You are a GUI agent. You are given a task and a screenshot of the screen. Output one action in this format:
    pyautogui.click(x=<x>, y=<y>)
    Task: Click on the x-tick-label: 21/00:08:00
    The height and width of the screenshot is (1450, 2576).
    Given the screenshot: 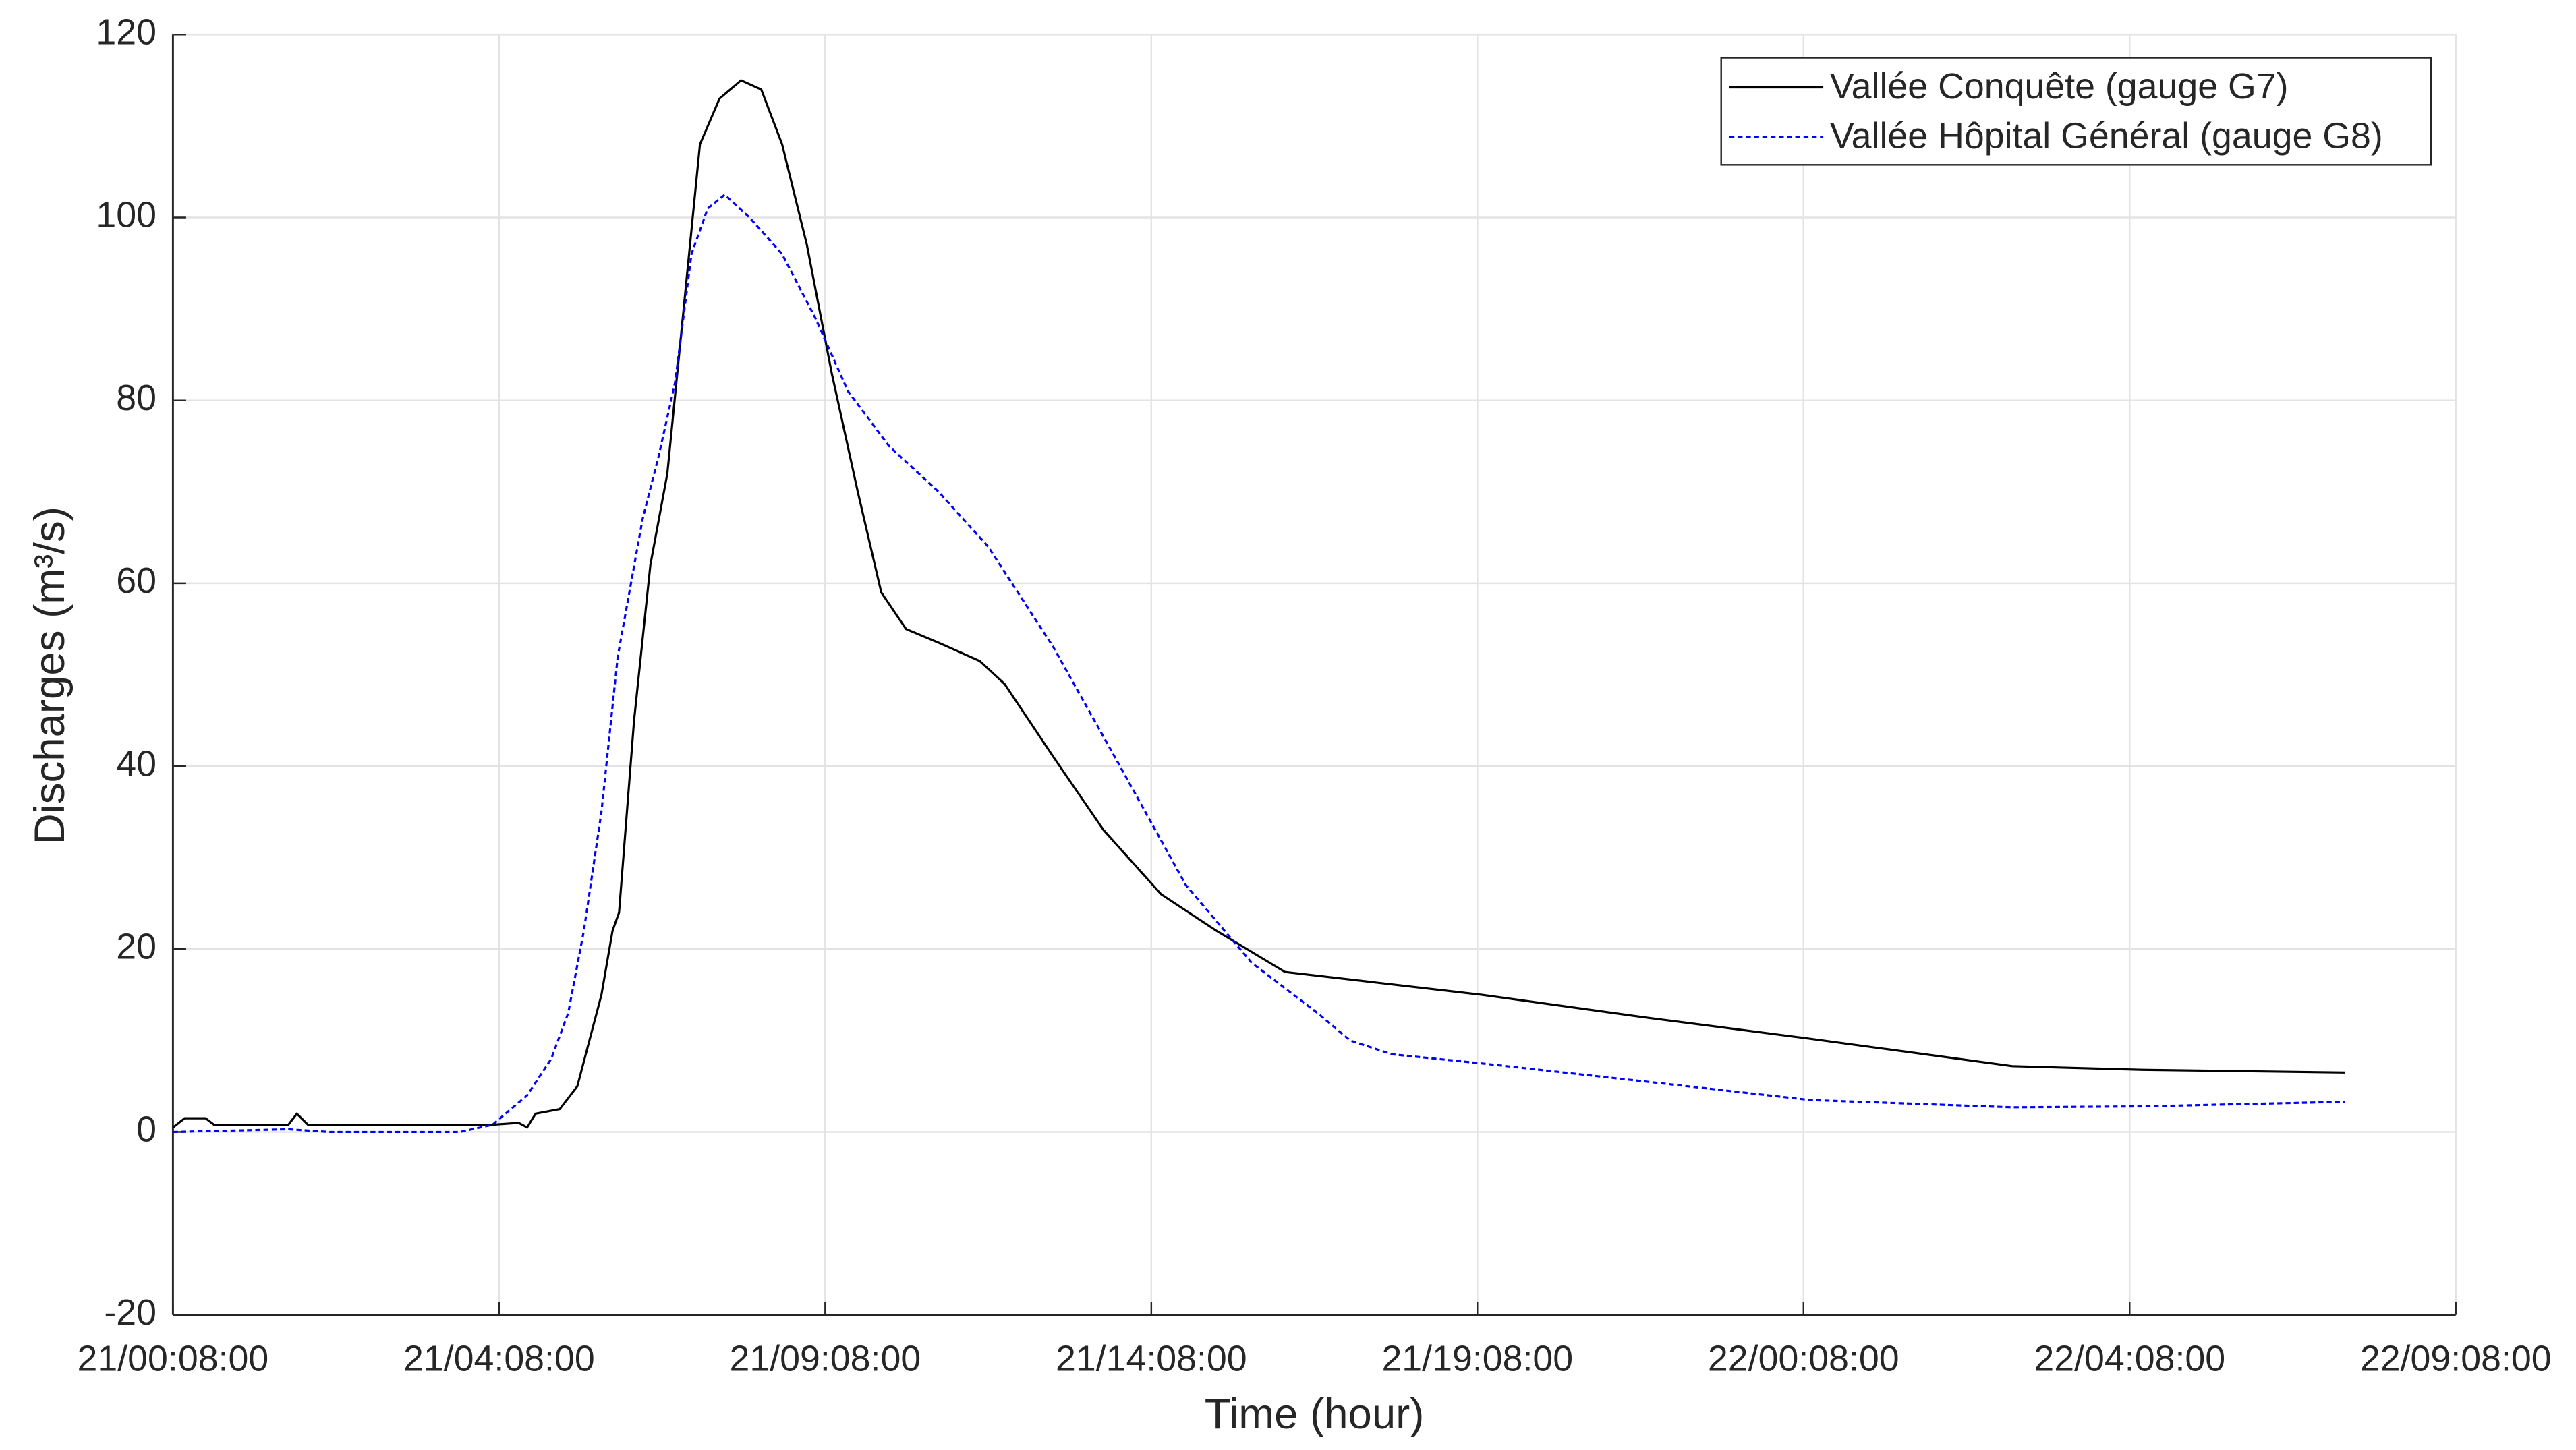 What is the action you would take?
    pyautogui.click(x=173, y=1358)
    